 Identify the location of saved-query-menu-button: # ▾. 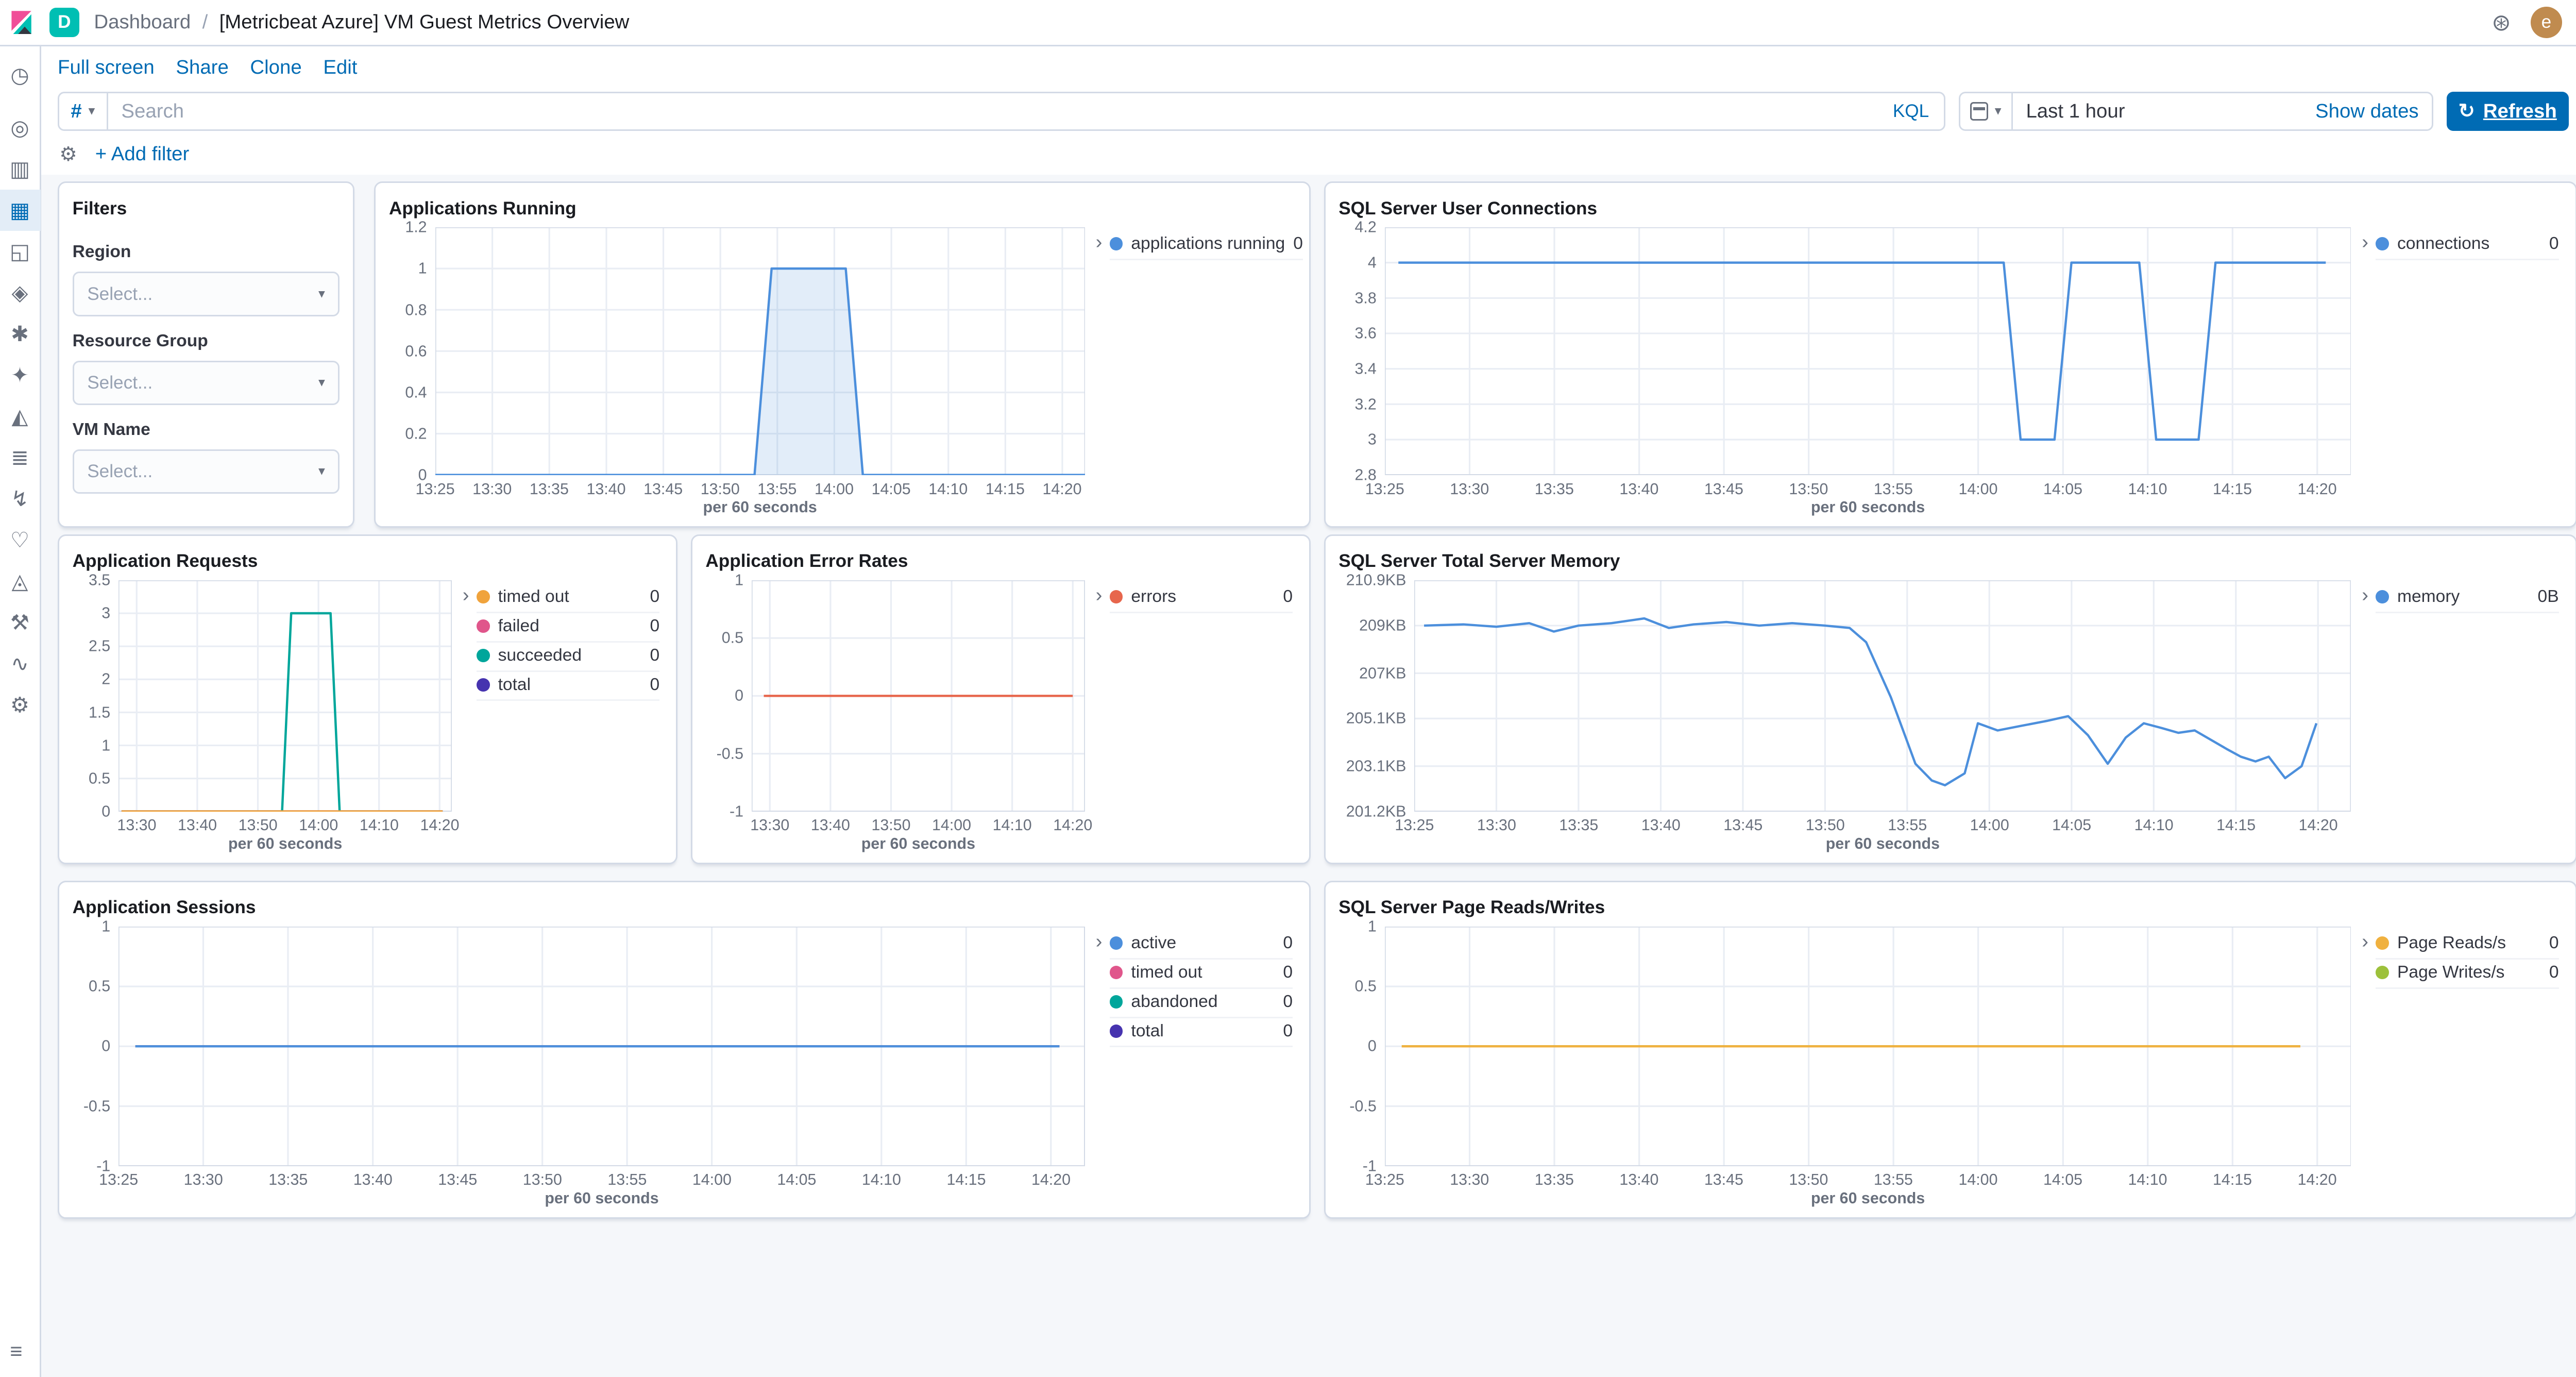
(83, 111).